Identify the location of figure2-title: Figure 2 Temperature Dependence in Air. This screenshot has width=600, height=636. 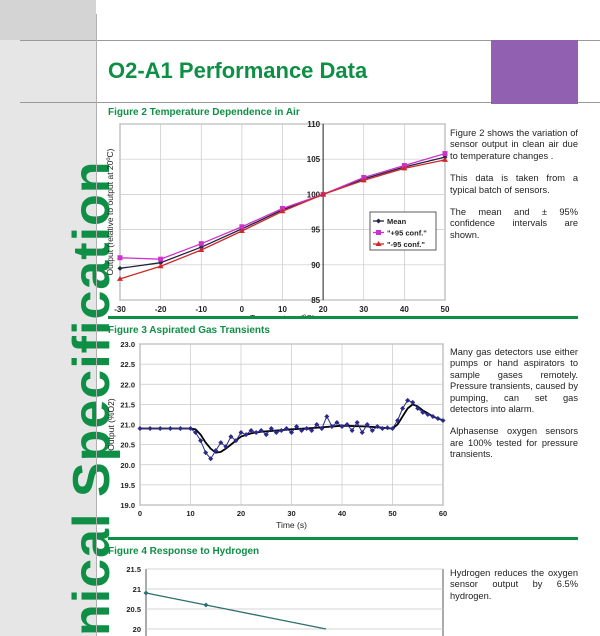
(204, 112).